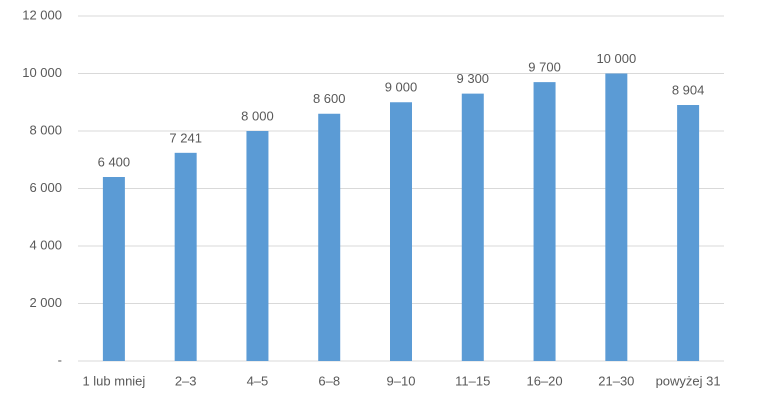  I want to click on x-tick-label: 16–20, so click(544, 380).